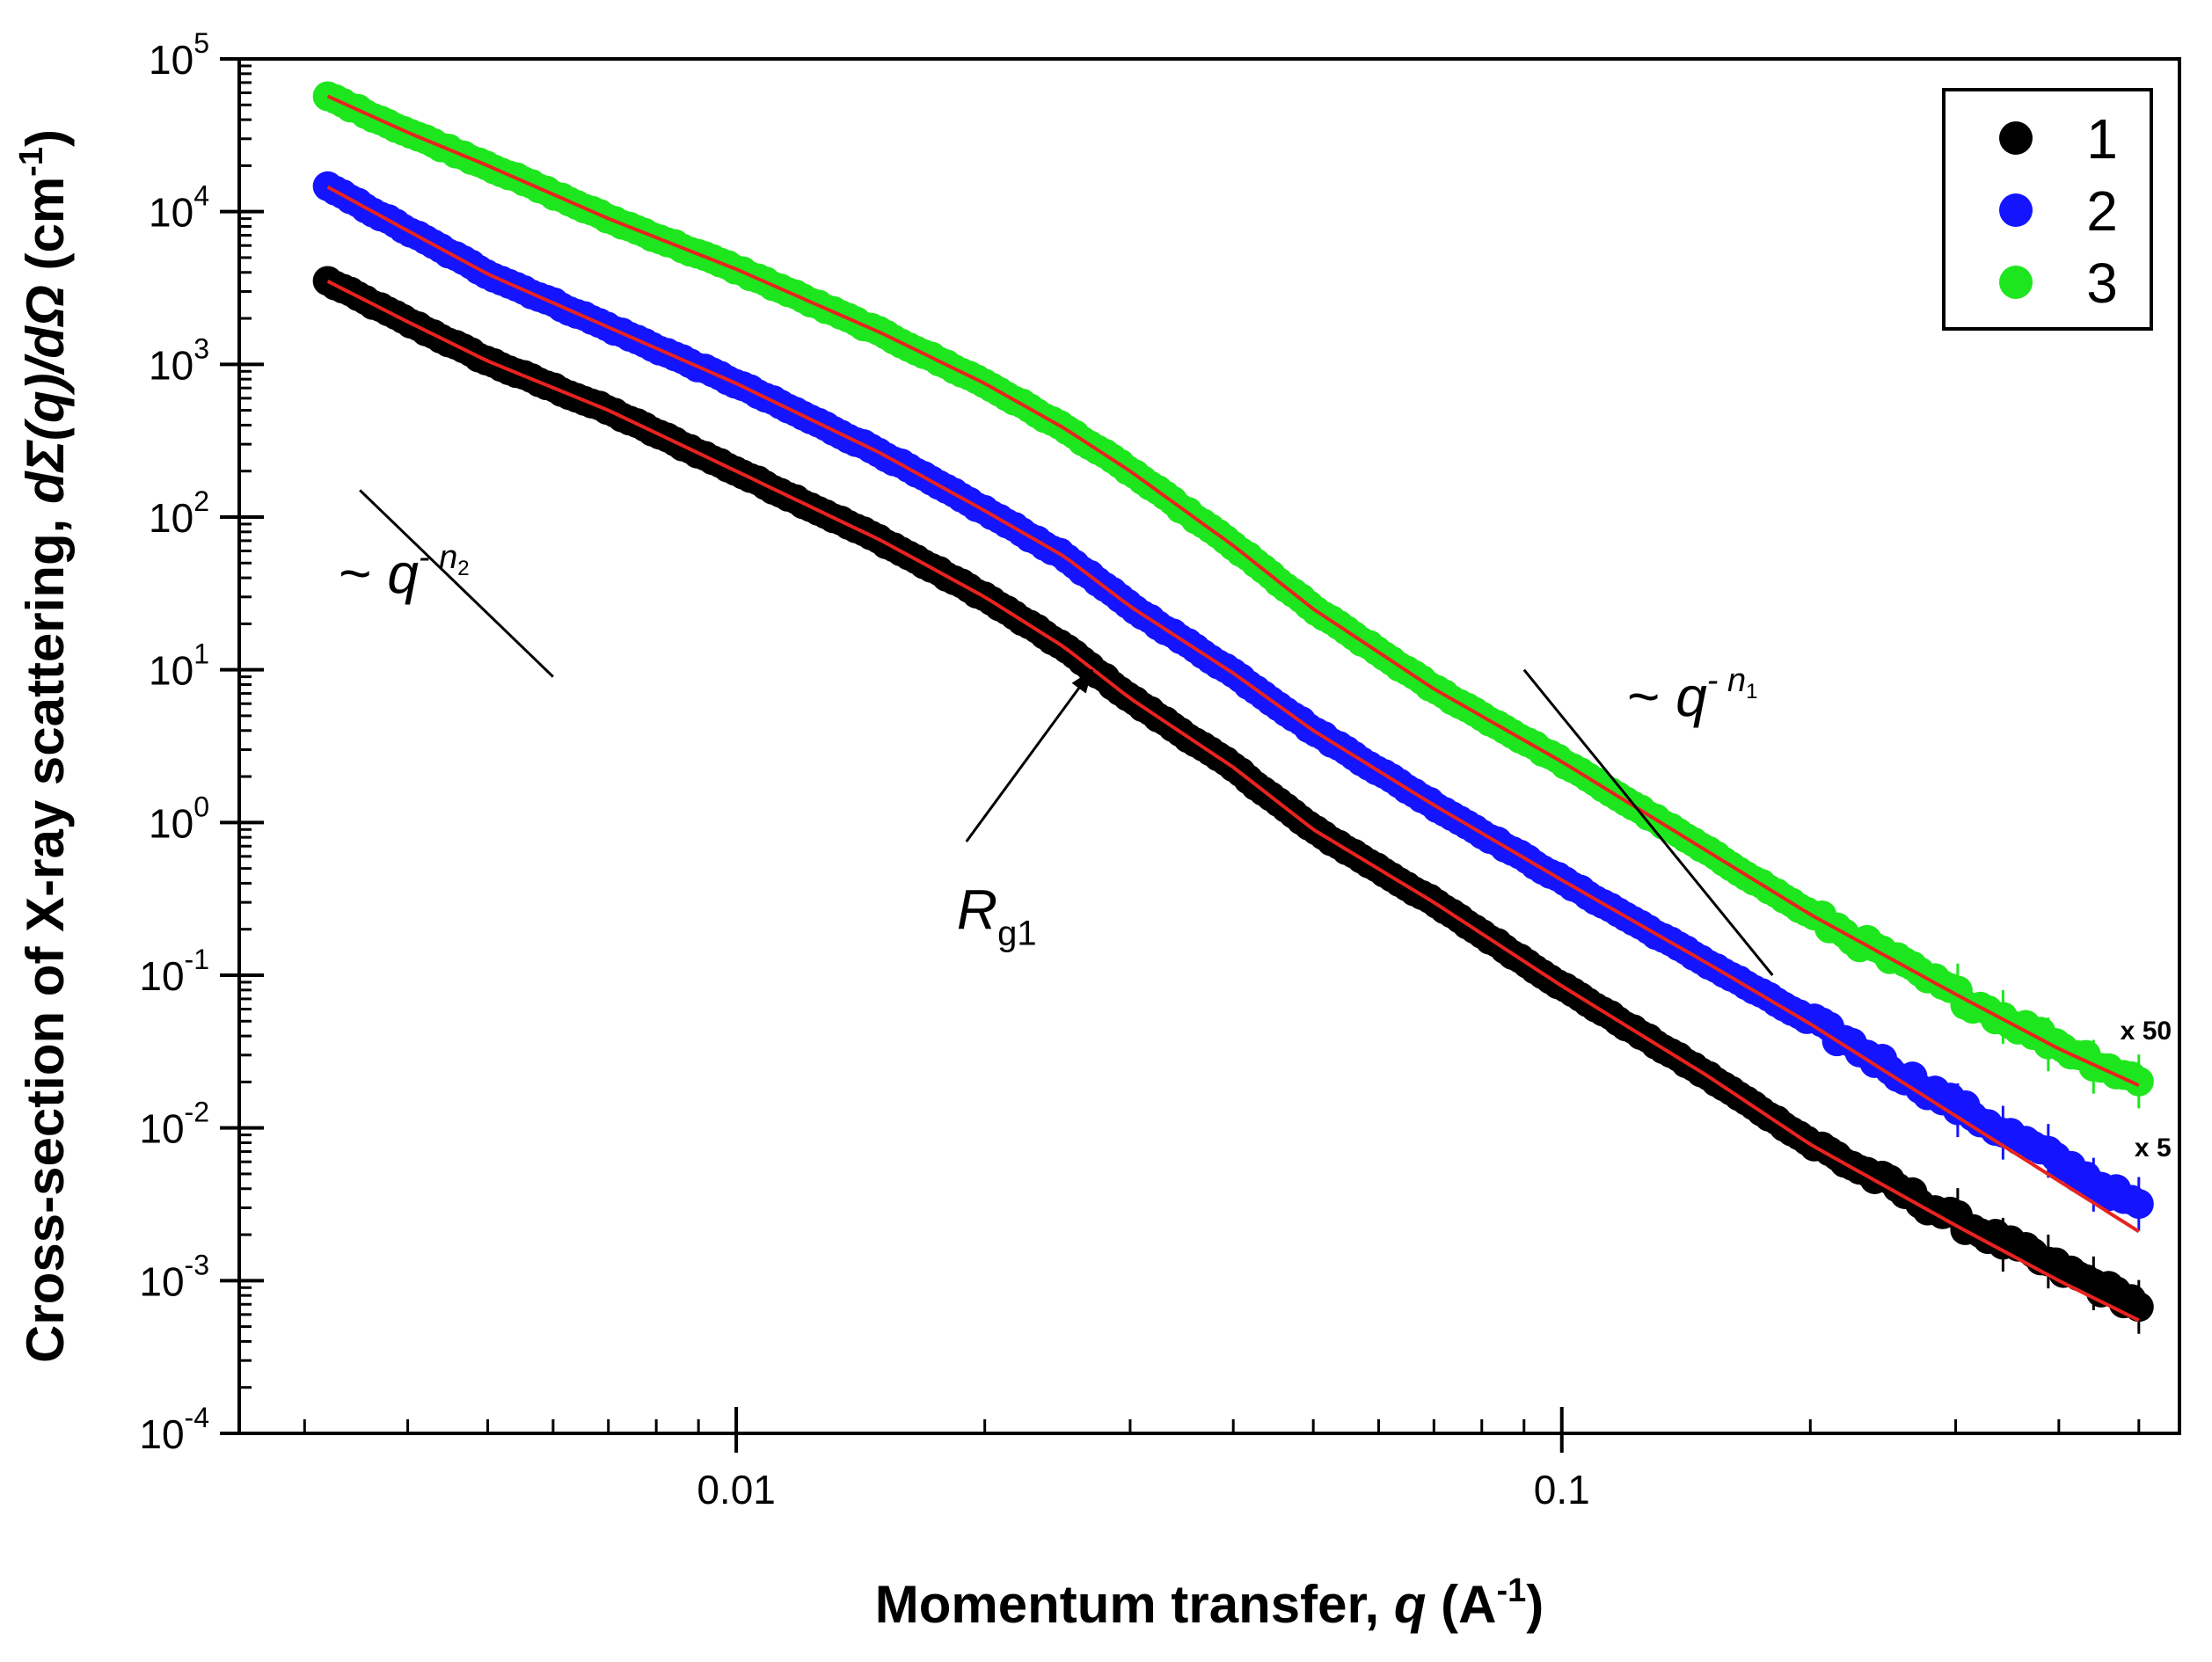 The height and width of the screenshot is (1662, 2212). What do you see at coordinates (1081, 681) in the screenshot?
I see `rg-arrow-head` at bounding box center [1081, 681].